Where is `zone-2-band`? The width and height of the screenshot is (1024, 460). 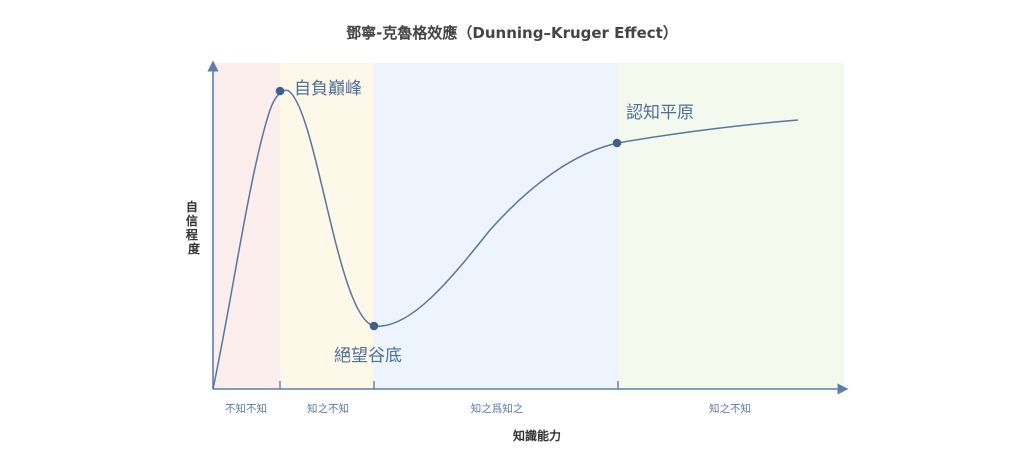 zone-2-band is located at coordinates (327, 226).